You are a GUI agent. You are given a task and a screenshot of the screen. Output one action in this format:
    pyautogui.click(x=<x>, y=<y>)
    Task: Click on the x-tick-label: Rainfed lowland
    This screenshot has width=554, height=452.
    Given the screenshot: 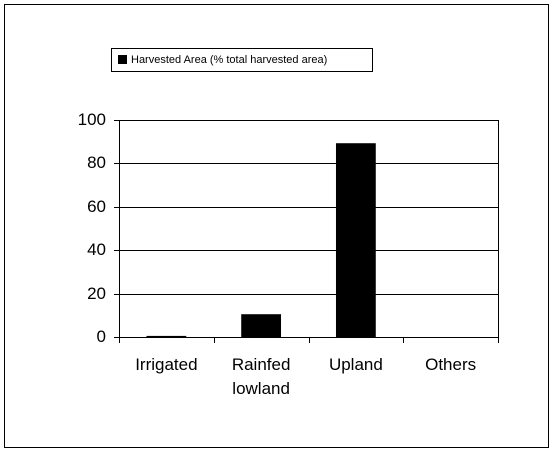 What is the action you would take?
    pyautogui.click(x=261, y=376)
    